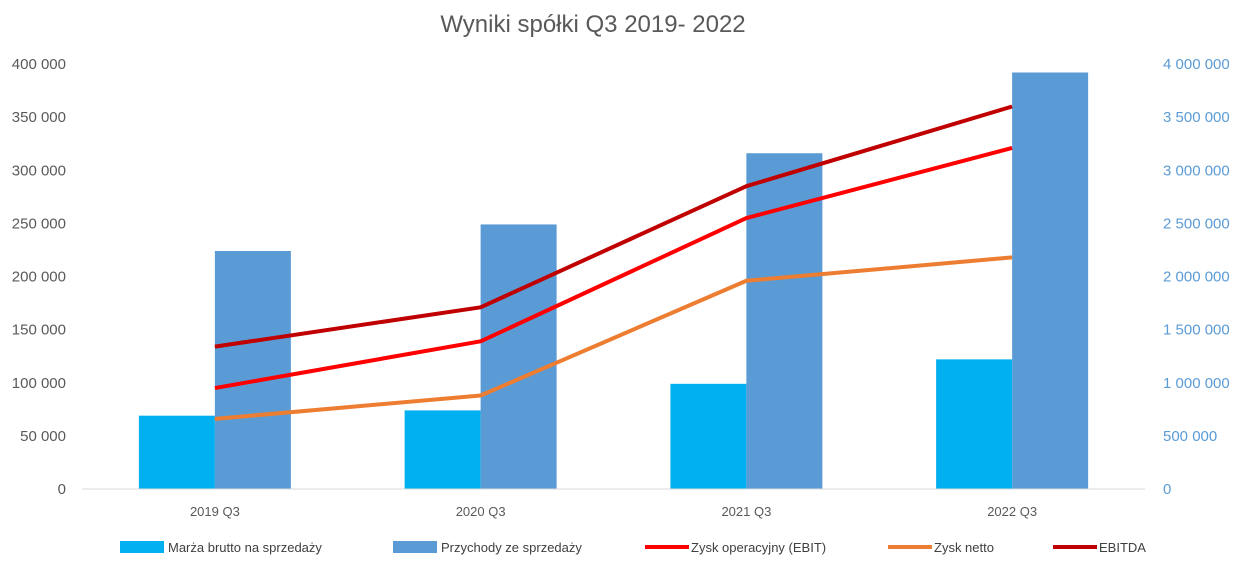 The height and width of the screenshot is (581, 1243). What do you see at coordinates (1196, 170) in the screenshot?
I see `right-tick-label: 3 000 000` at bounding box center [1196, 170].